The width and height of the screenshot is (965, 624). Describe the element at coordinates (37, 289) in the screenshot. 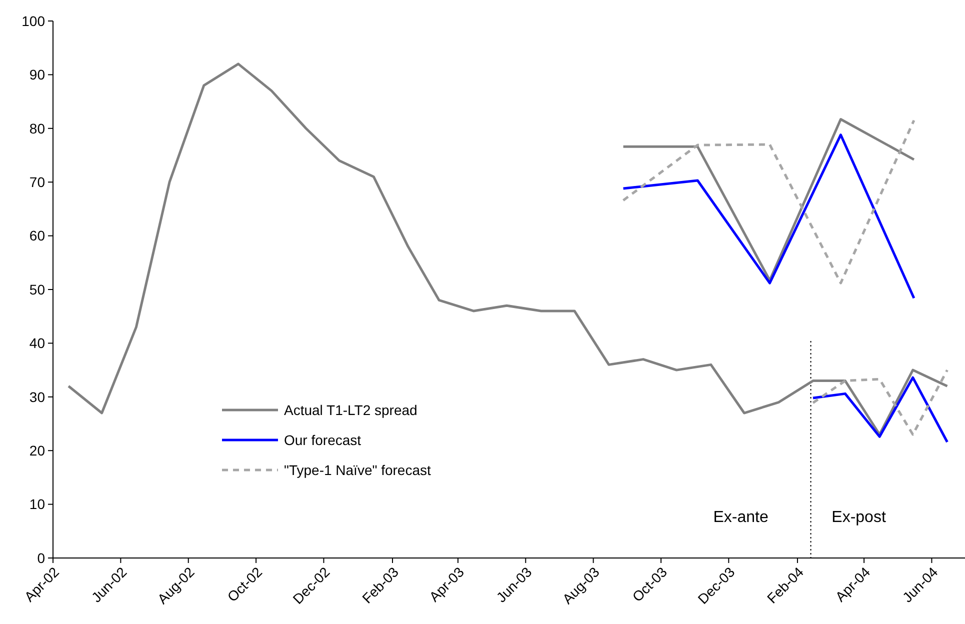

I see `y-tick-label: 50` at that location.